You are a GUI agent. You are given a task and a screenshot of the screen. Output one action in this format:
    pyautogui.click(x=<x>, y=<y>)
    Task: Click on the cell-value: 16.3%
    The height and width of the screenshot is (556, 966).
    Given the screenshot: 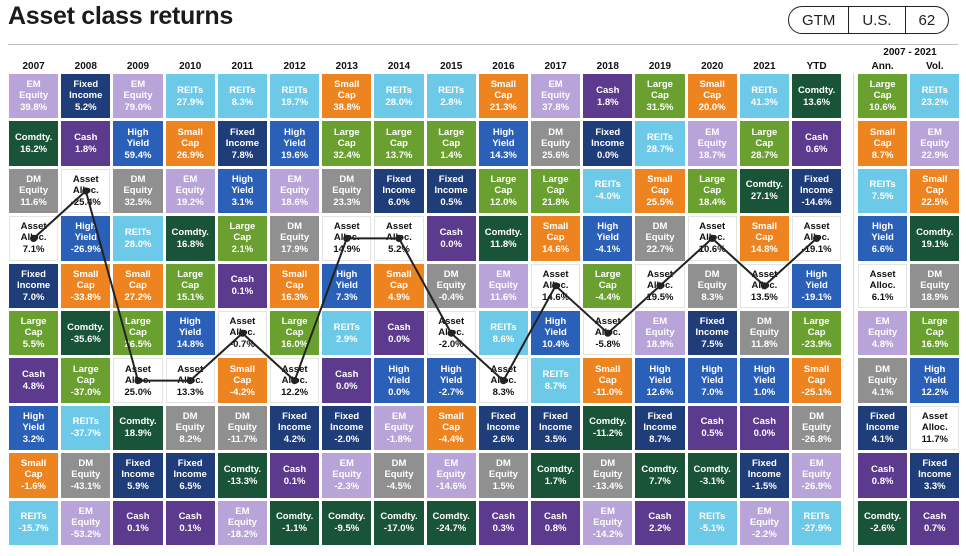 What is the action you would take?
    pyautogui.click(x=295, y=297)
    